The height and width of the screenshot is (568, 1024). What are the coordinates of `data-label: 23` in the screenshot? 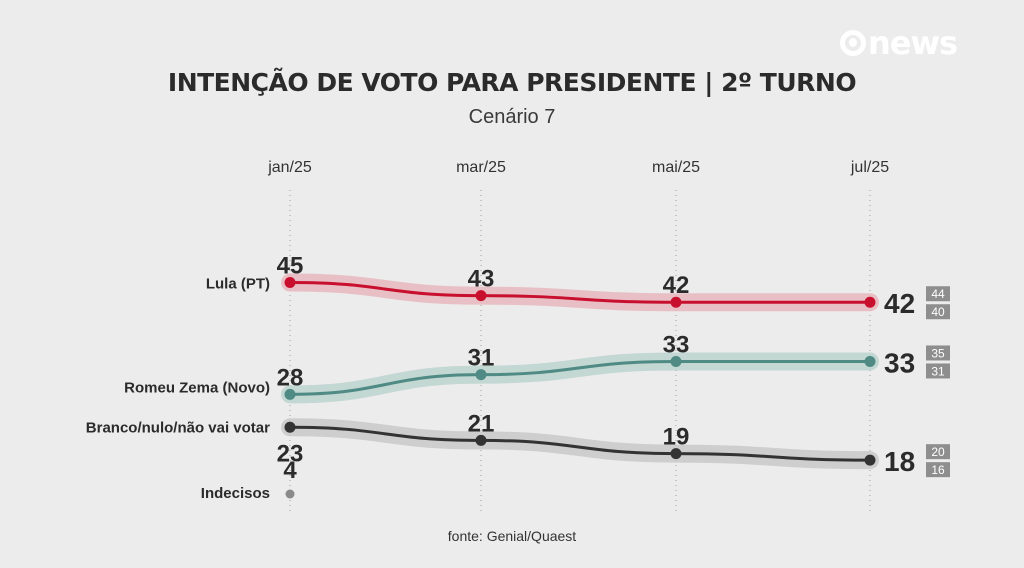 It's located at (290, 453).